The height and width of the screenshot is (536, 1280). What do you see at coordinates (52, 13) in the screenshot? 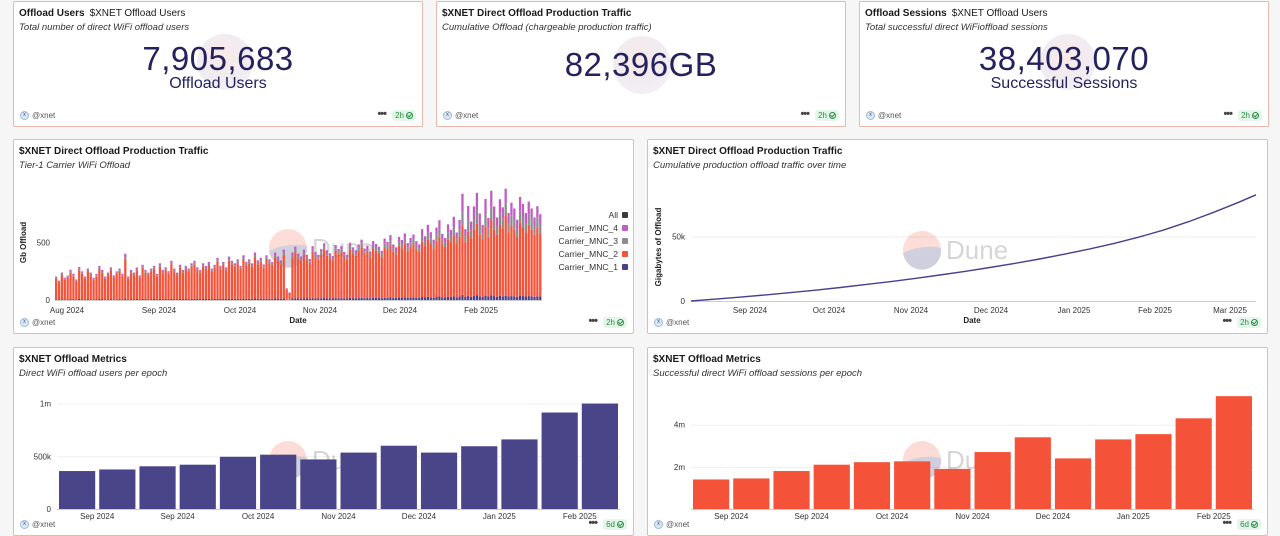
I see `card-title: Offload Users` at bounding box center [52, 13].